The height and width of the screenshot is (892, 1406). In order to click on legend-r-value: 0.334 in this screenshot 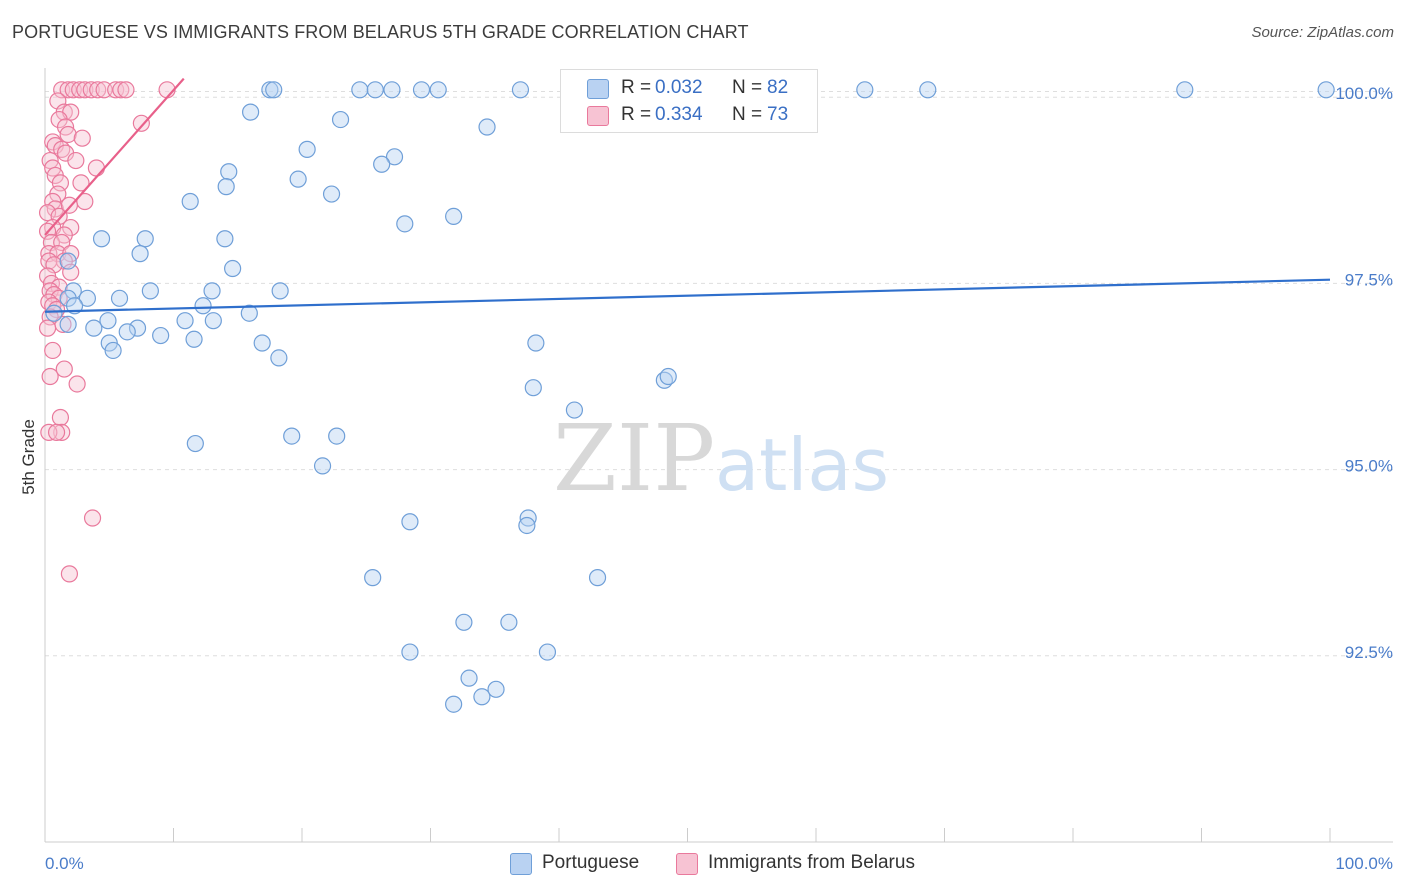, I will do `click(679, 114)`.